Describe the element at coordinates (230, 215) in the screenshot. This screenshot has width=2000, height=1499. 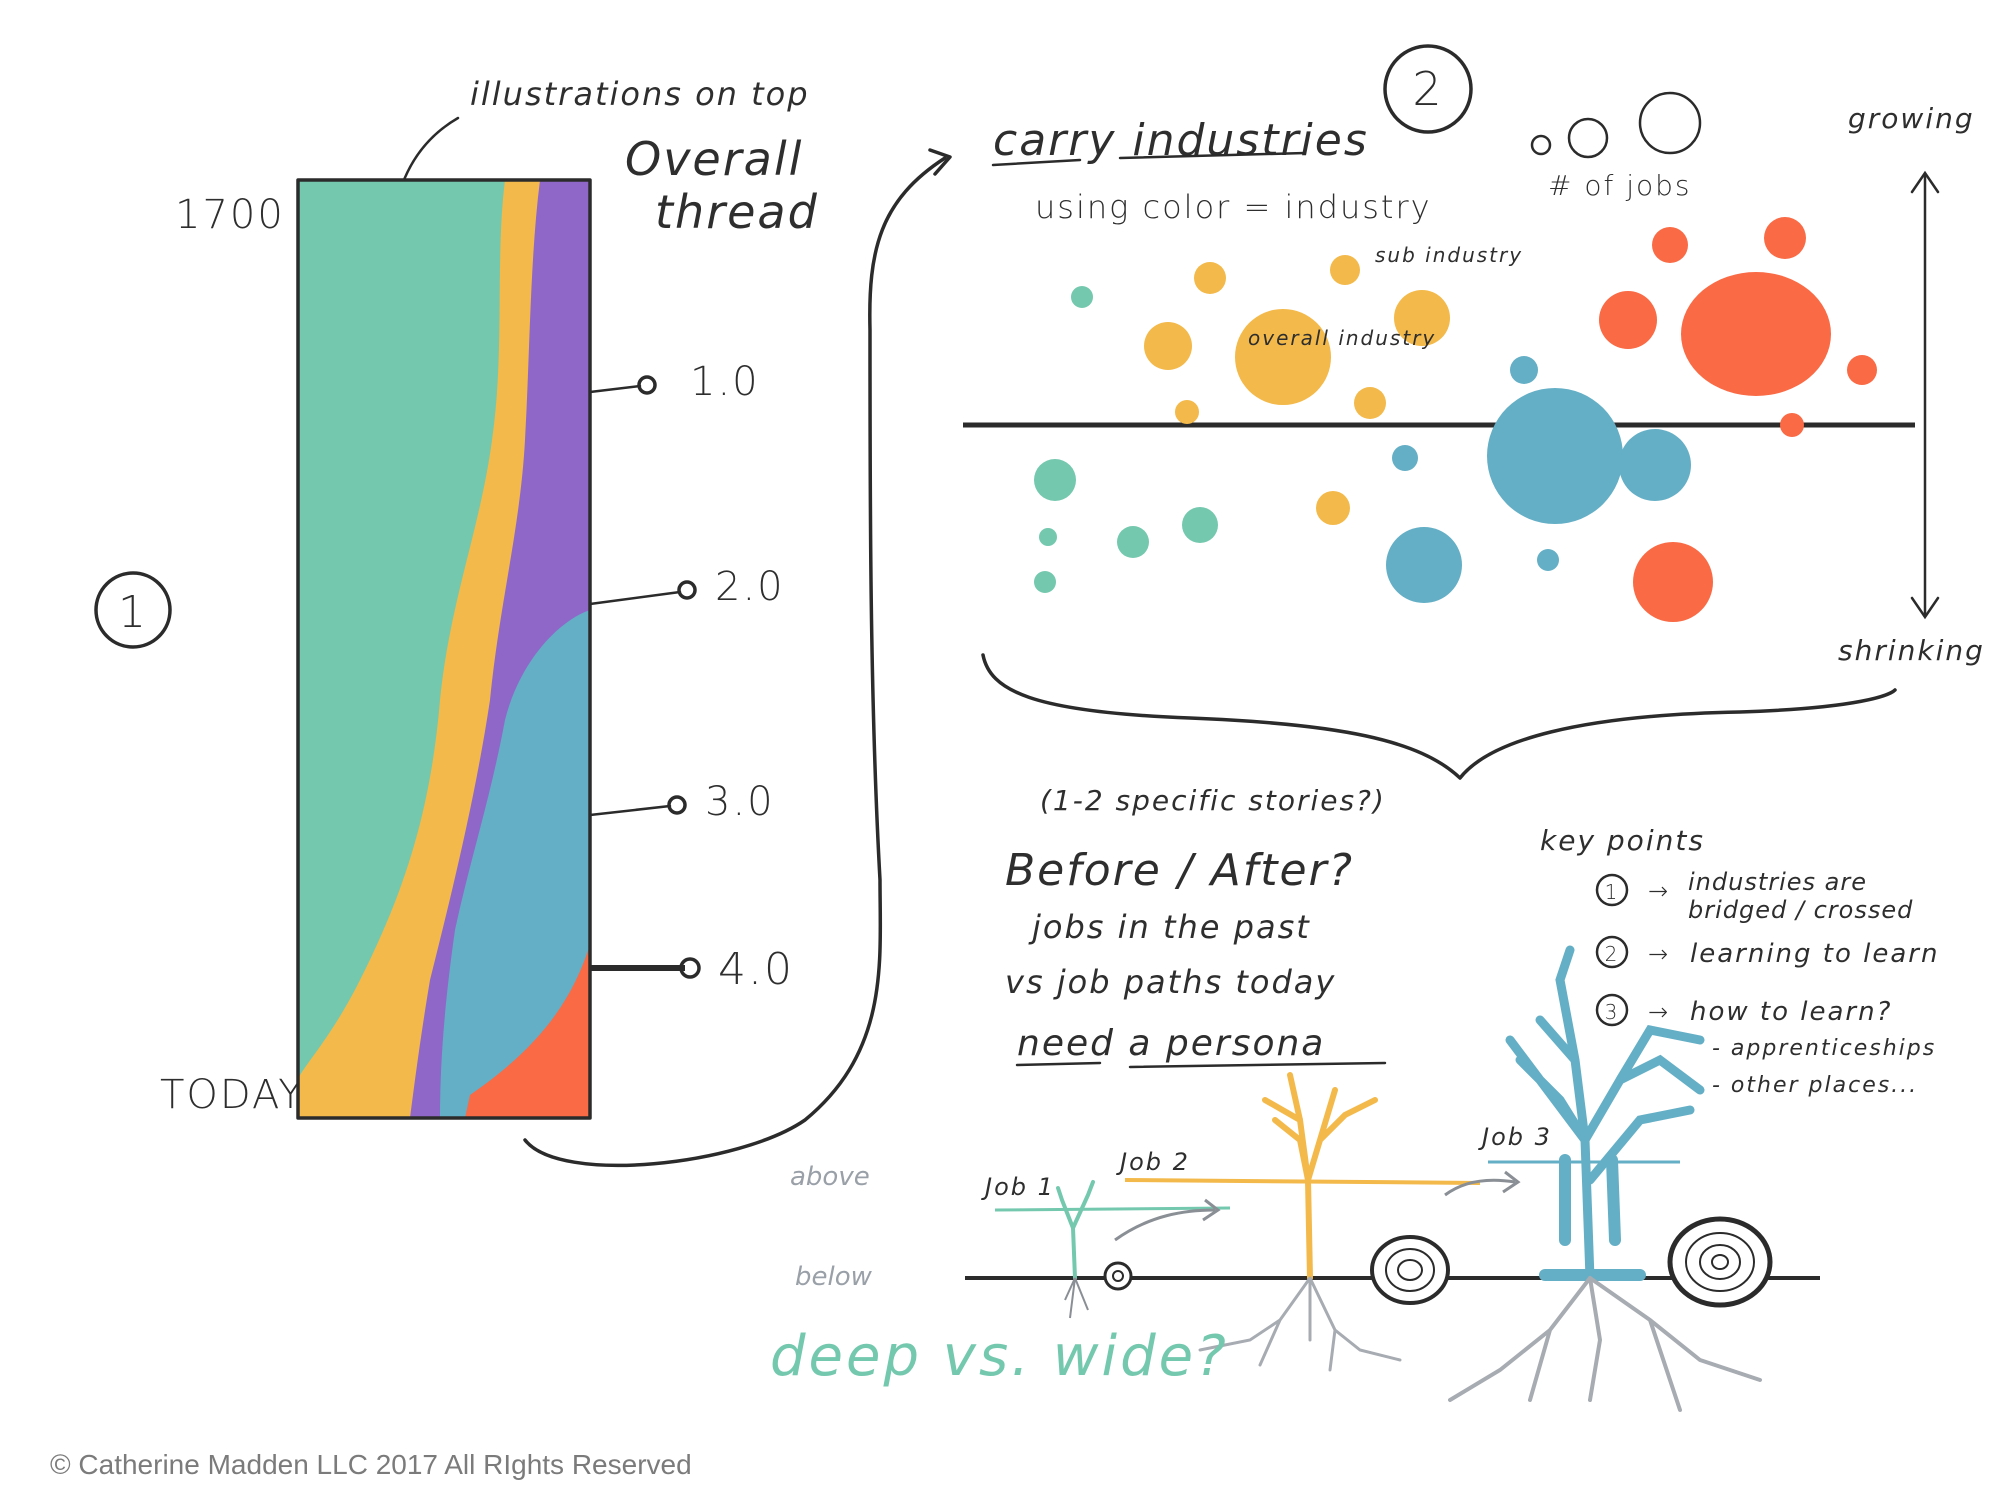
I see `year-1700-label: 1700` at that location.